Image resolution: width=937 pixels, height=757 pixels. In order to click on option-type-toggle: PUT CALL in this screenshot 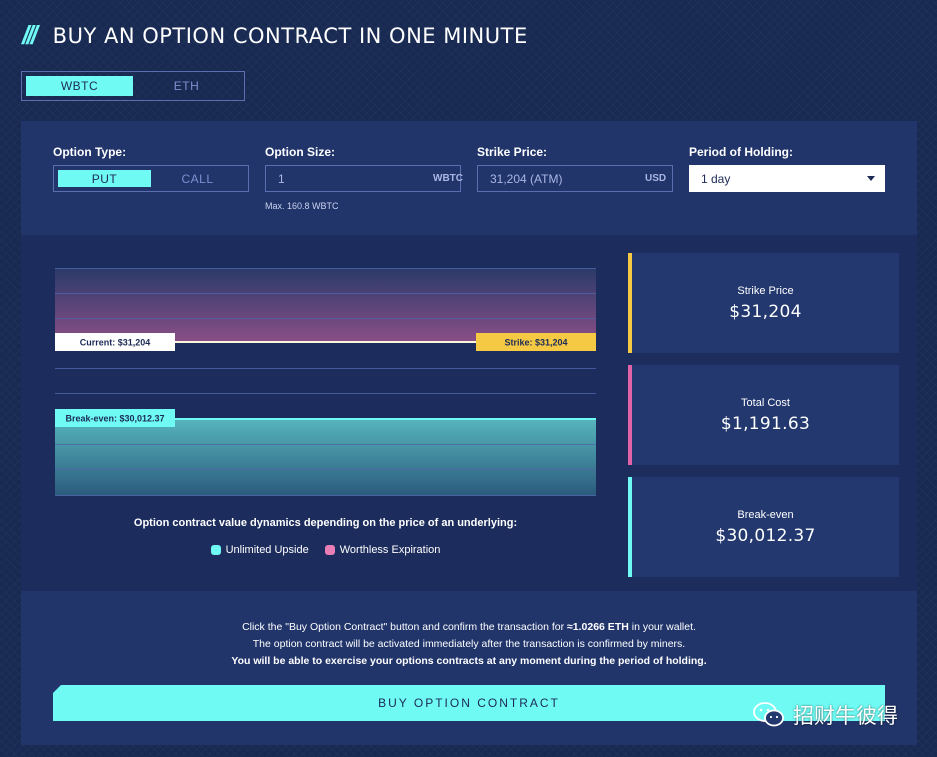, I will do `click(151, 178)`.